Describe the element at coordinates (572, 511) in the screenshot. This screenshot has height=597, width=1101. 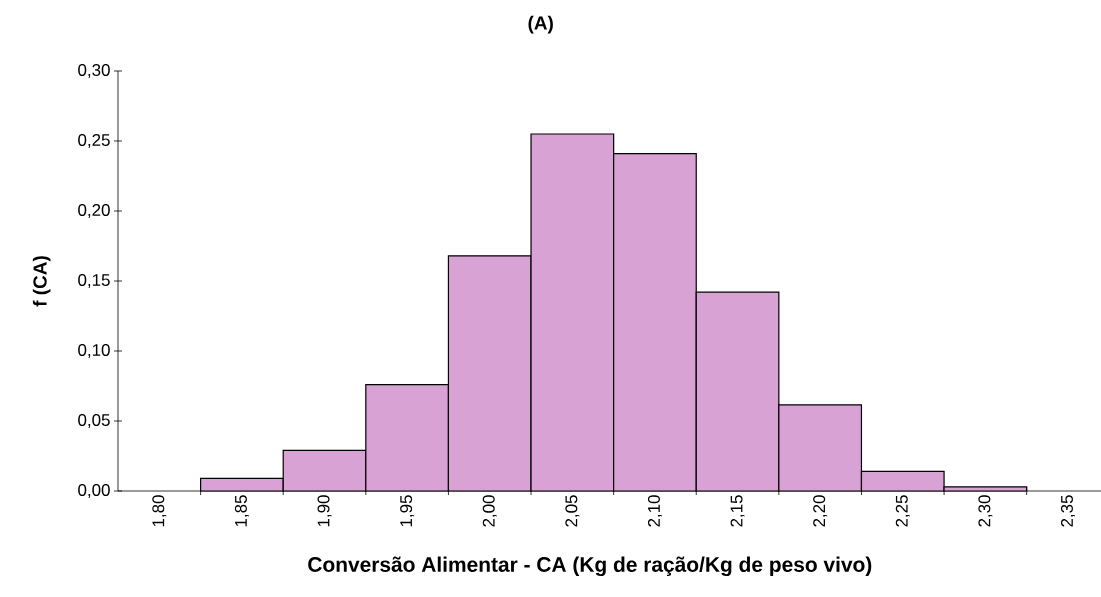
I see `x-tick-label: 2,05` at that location.